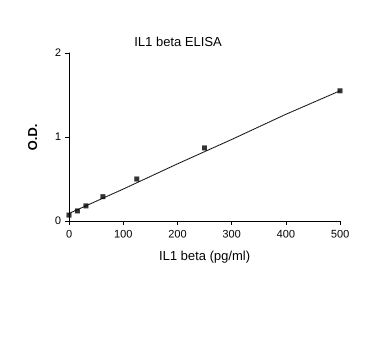 The height and width of the screenshot is (346, 390). Describe the element at coordinates (231, 234) in the screenshot. I see `x-tick-label: 300` at that location.